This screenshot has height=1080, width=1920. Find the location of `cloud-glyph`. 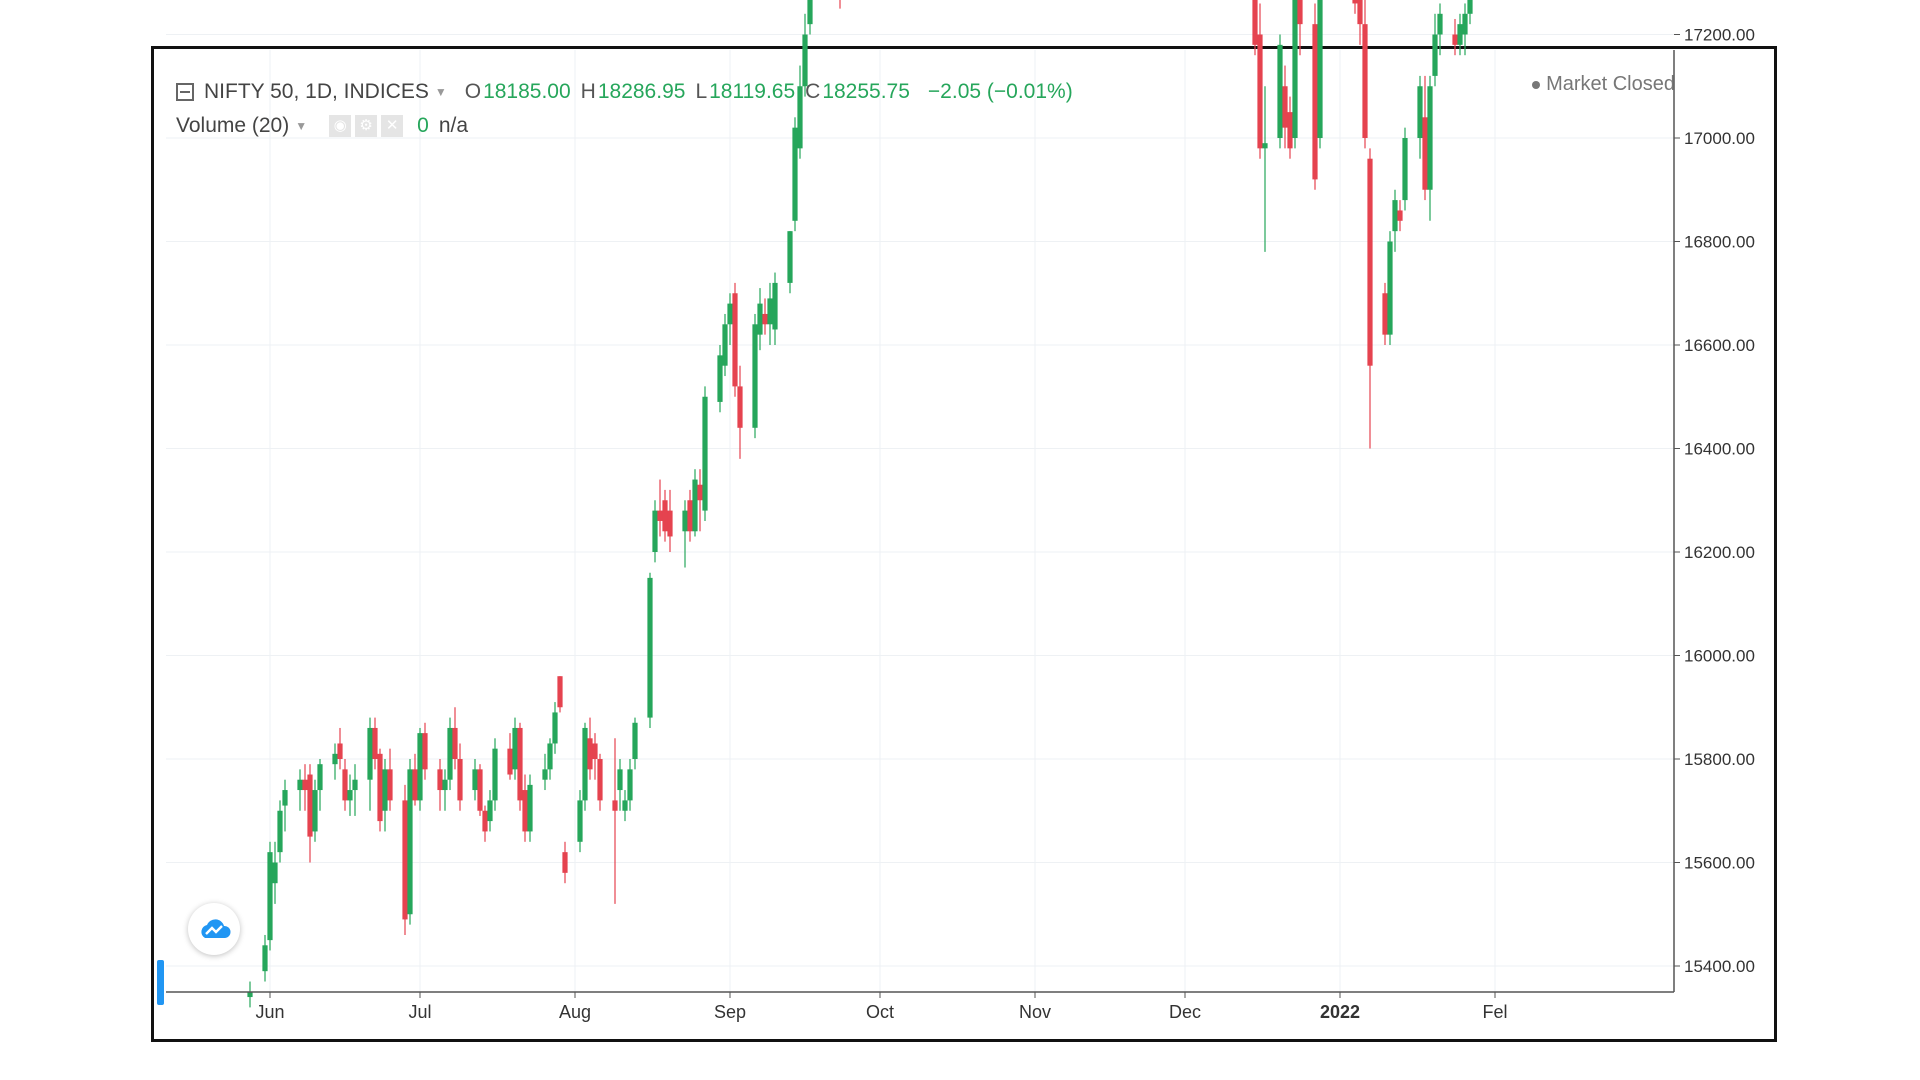

cloud-glyph is located at coordinates (216, 928).